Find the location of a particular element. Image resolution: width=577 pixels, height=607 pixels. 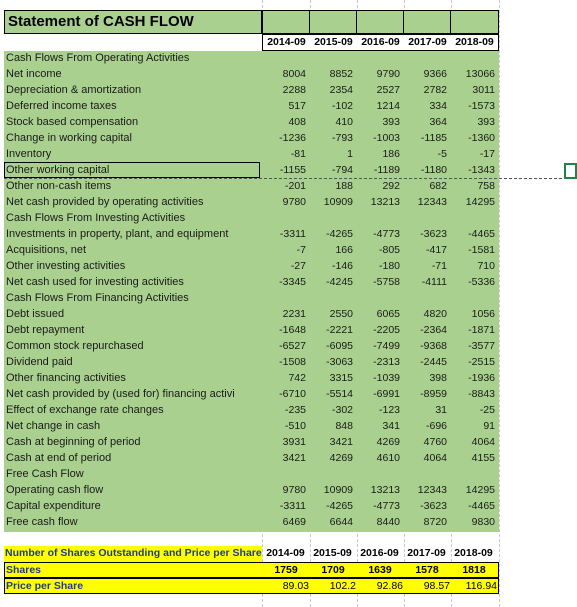

row-value: -9368 is located at coordinates (433, 346).